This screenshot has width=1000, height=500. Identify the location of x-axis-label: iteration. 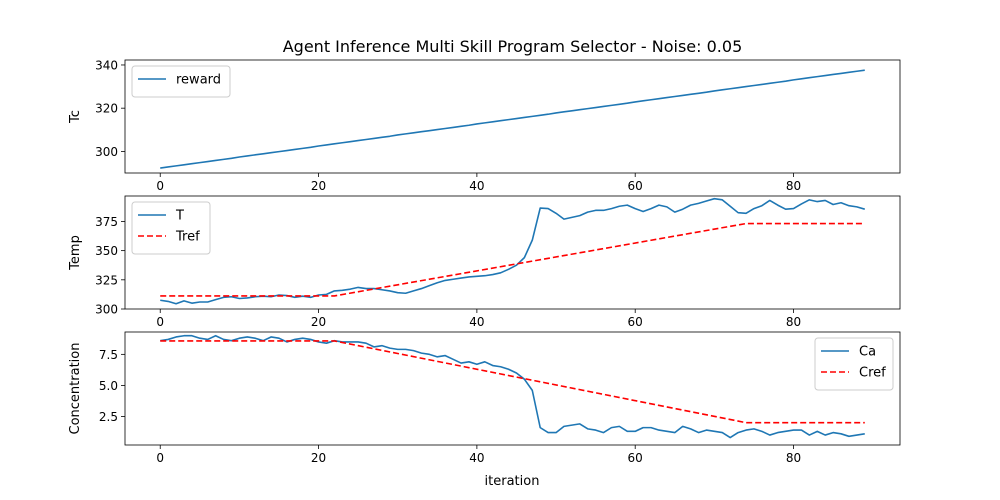
(512, 481).